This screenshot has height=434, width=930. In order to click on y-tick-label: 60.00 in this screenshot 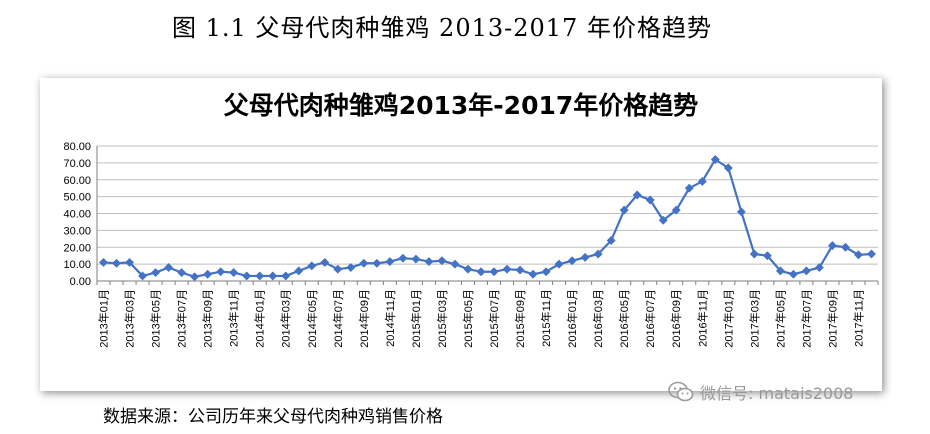, I will do `click(77, 181)`.